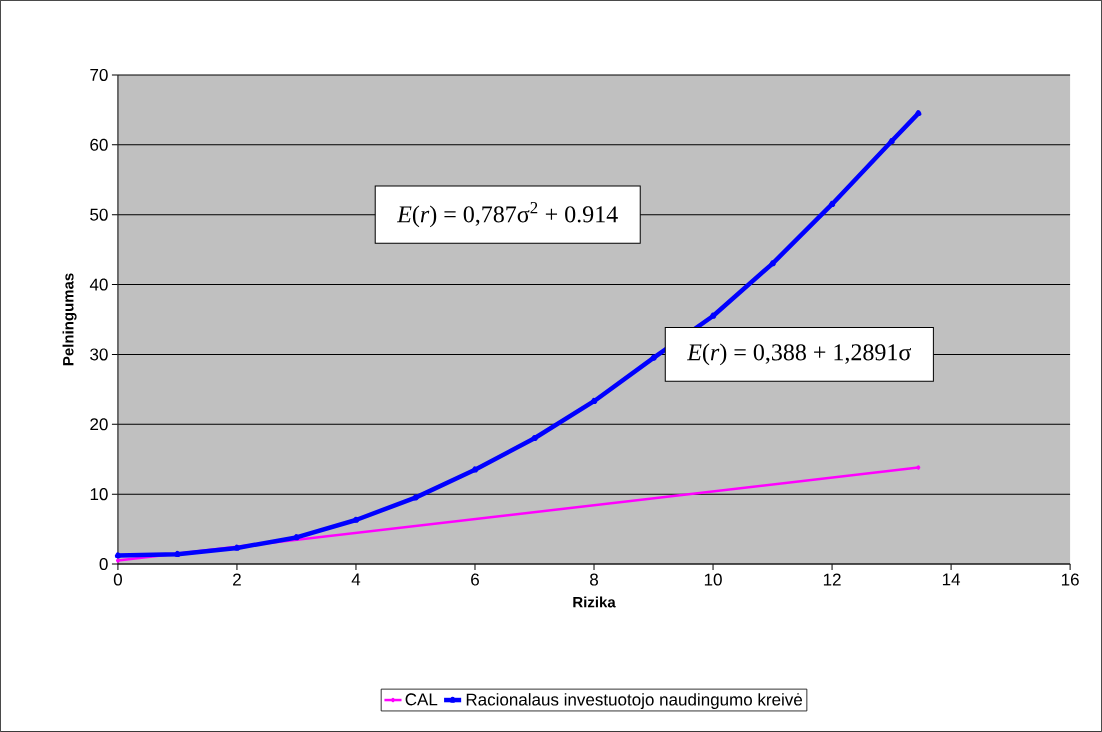  I want to click on y-axis-title: Pelningumas, so click(69, 319).